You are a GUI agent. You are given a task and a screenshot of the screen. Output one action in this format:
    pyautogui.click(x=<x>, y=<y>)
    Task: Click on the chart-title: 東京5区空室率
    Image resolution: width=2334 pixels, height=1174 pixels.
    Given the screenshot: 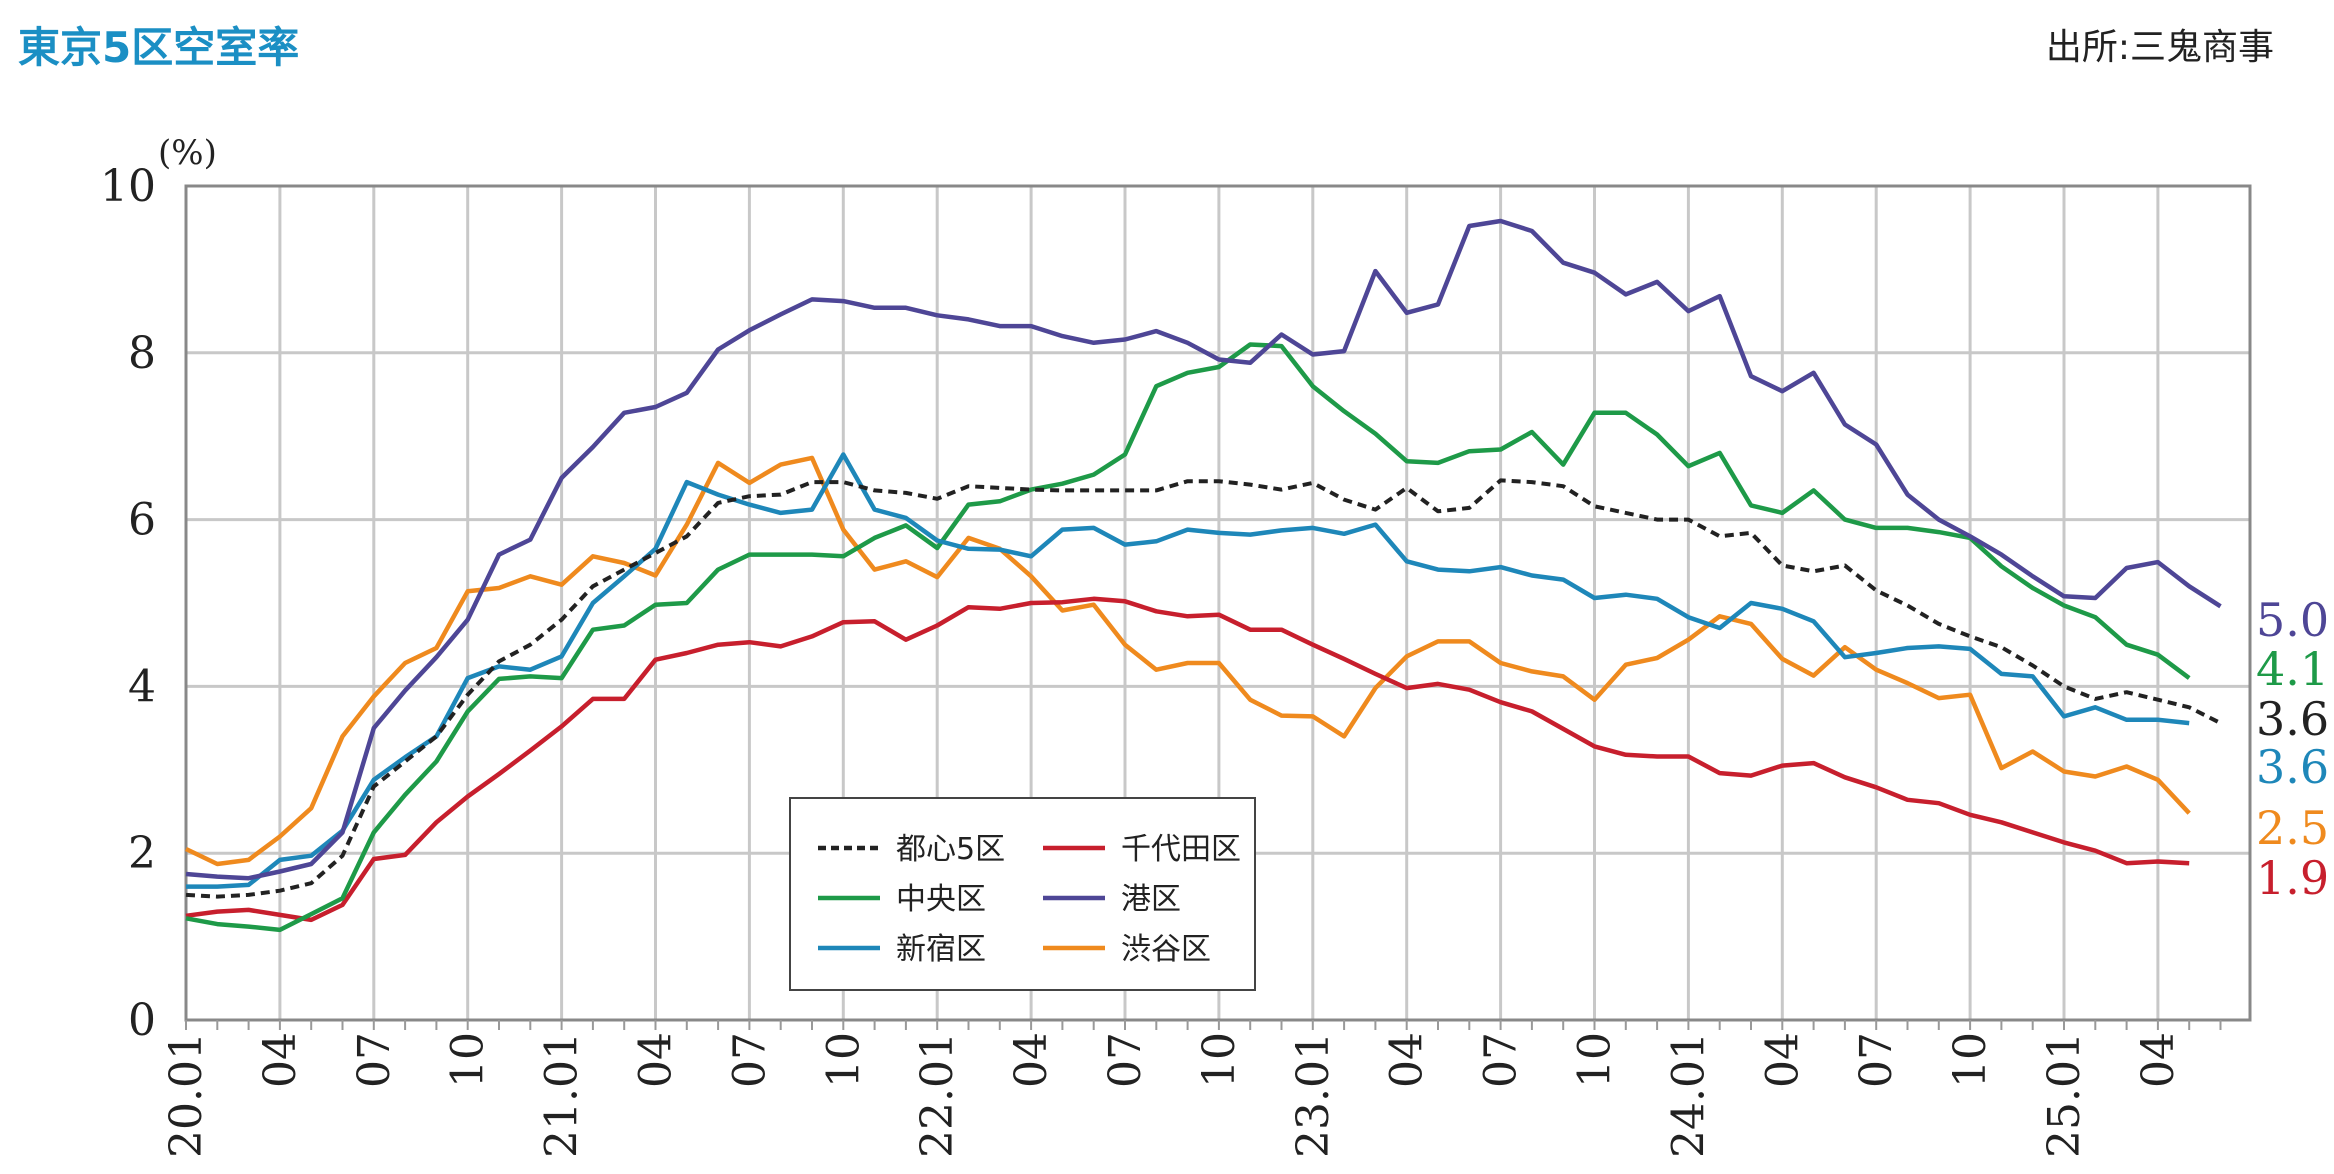 What is the action you would take?
    pyautogui.click(x=159, y=47)
    